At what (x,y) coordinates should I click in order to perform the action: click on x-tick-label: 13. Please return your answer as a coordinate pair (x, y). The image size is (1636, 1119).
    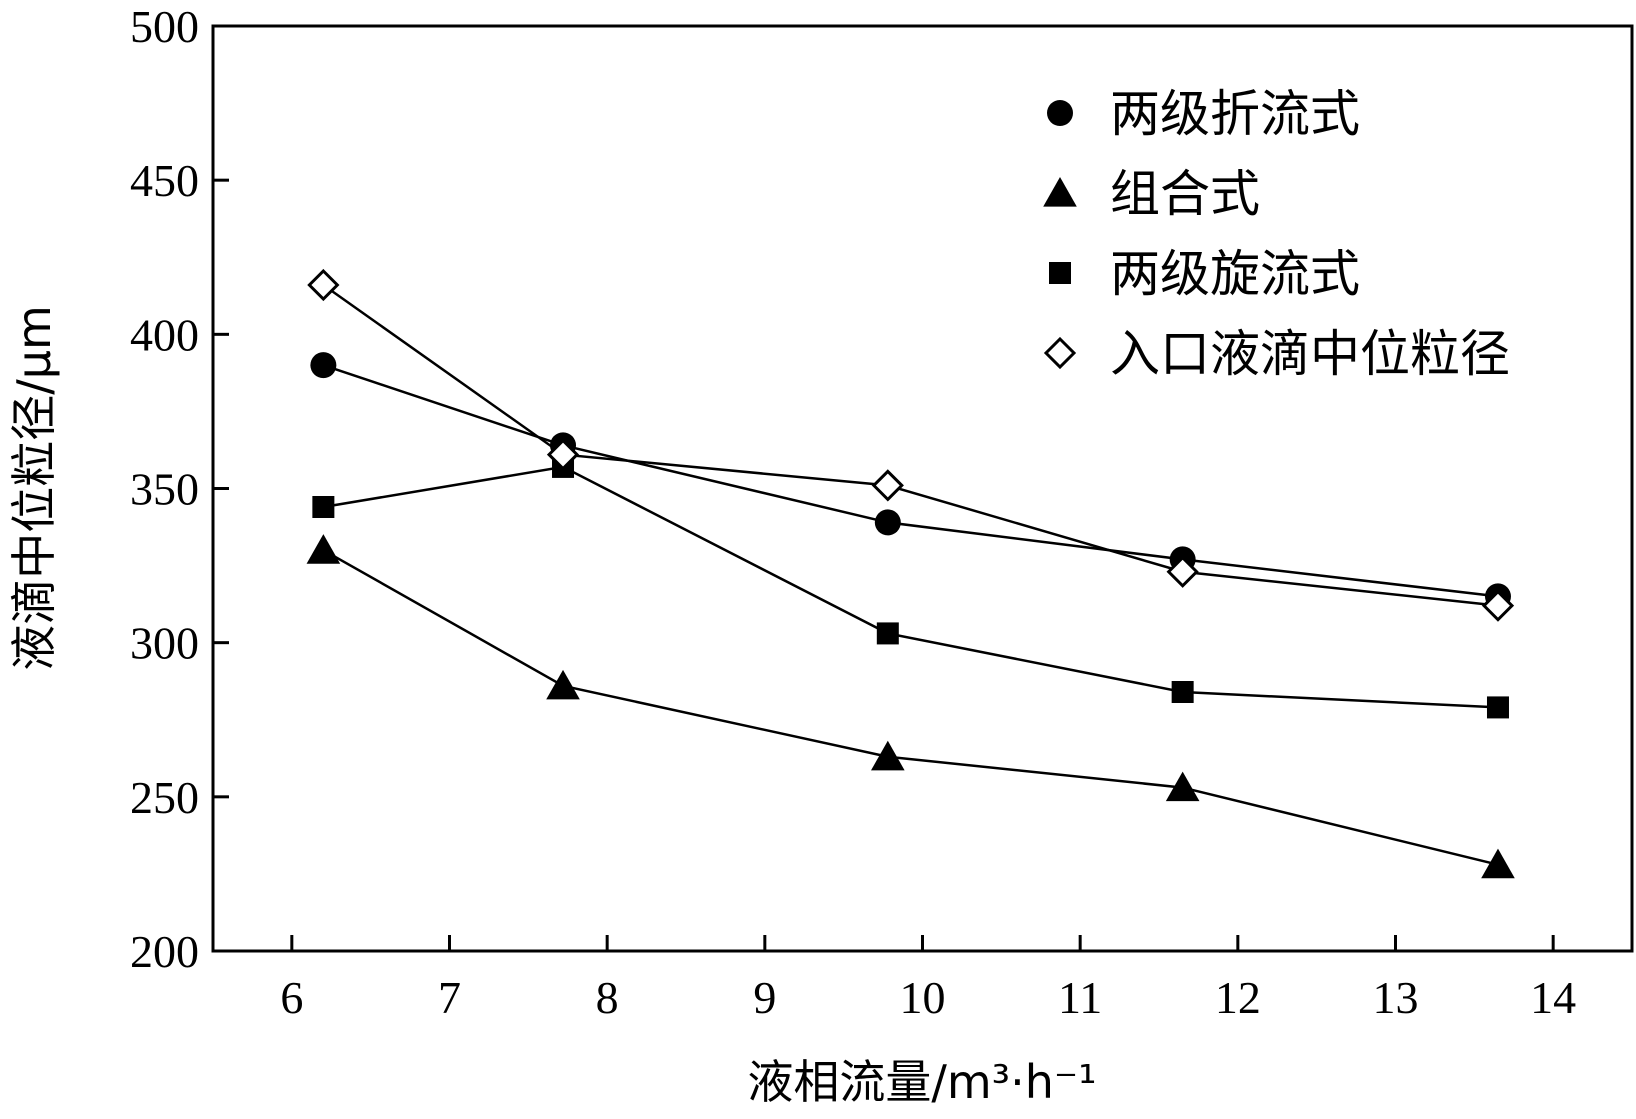
    Looking at the image, I should click on (1396, 997).